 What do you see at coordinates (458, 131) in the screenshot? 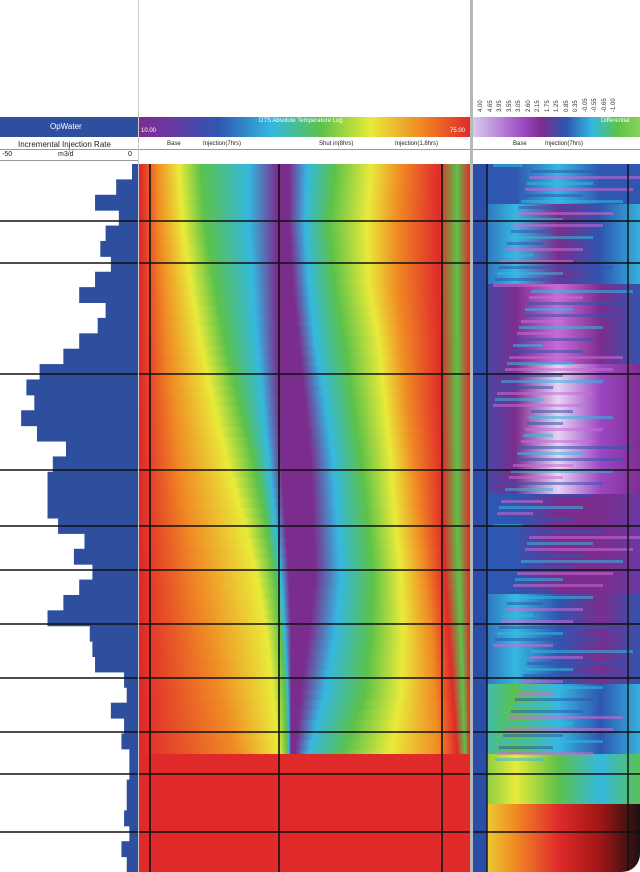
I see `scale-max: 75.00` at bounding box center [458, 131].